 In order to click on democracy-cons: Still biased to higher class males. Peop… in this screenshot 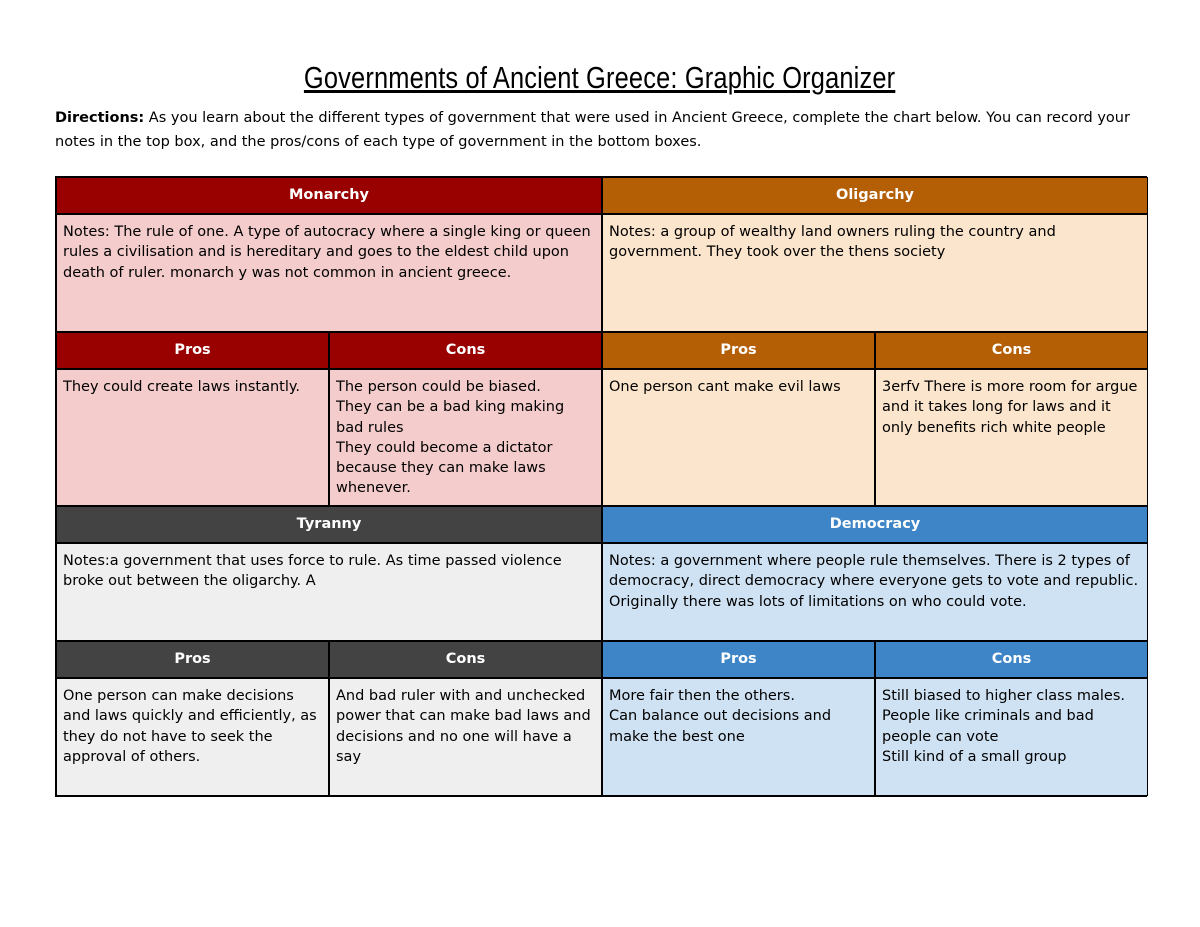, I will do `click(1011, 737)`.